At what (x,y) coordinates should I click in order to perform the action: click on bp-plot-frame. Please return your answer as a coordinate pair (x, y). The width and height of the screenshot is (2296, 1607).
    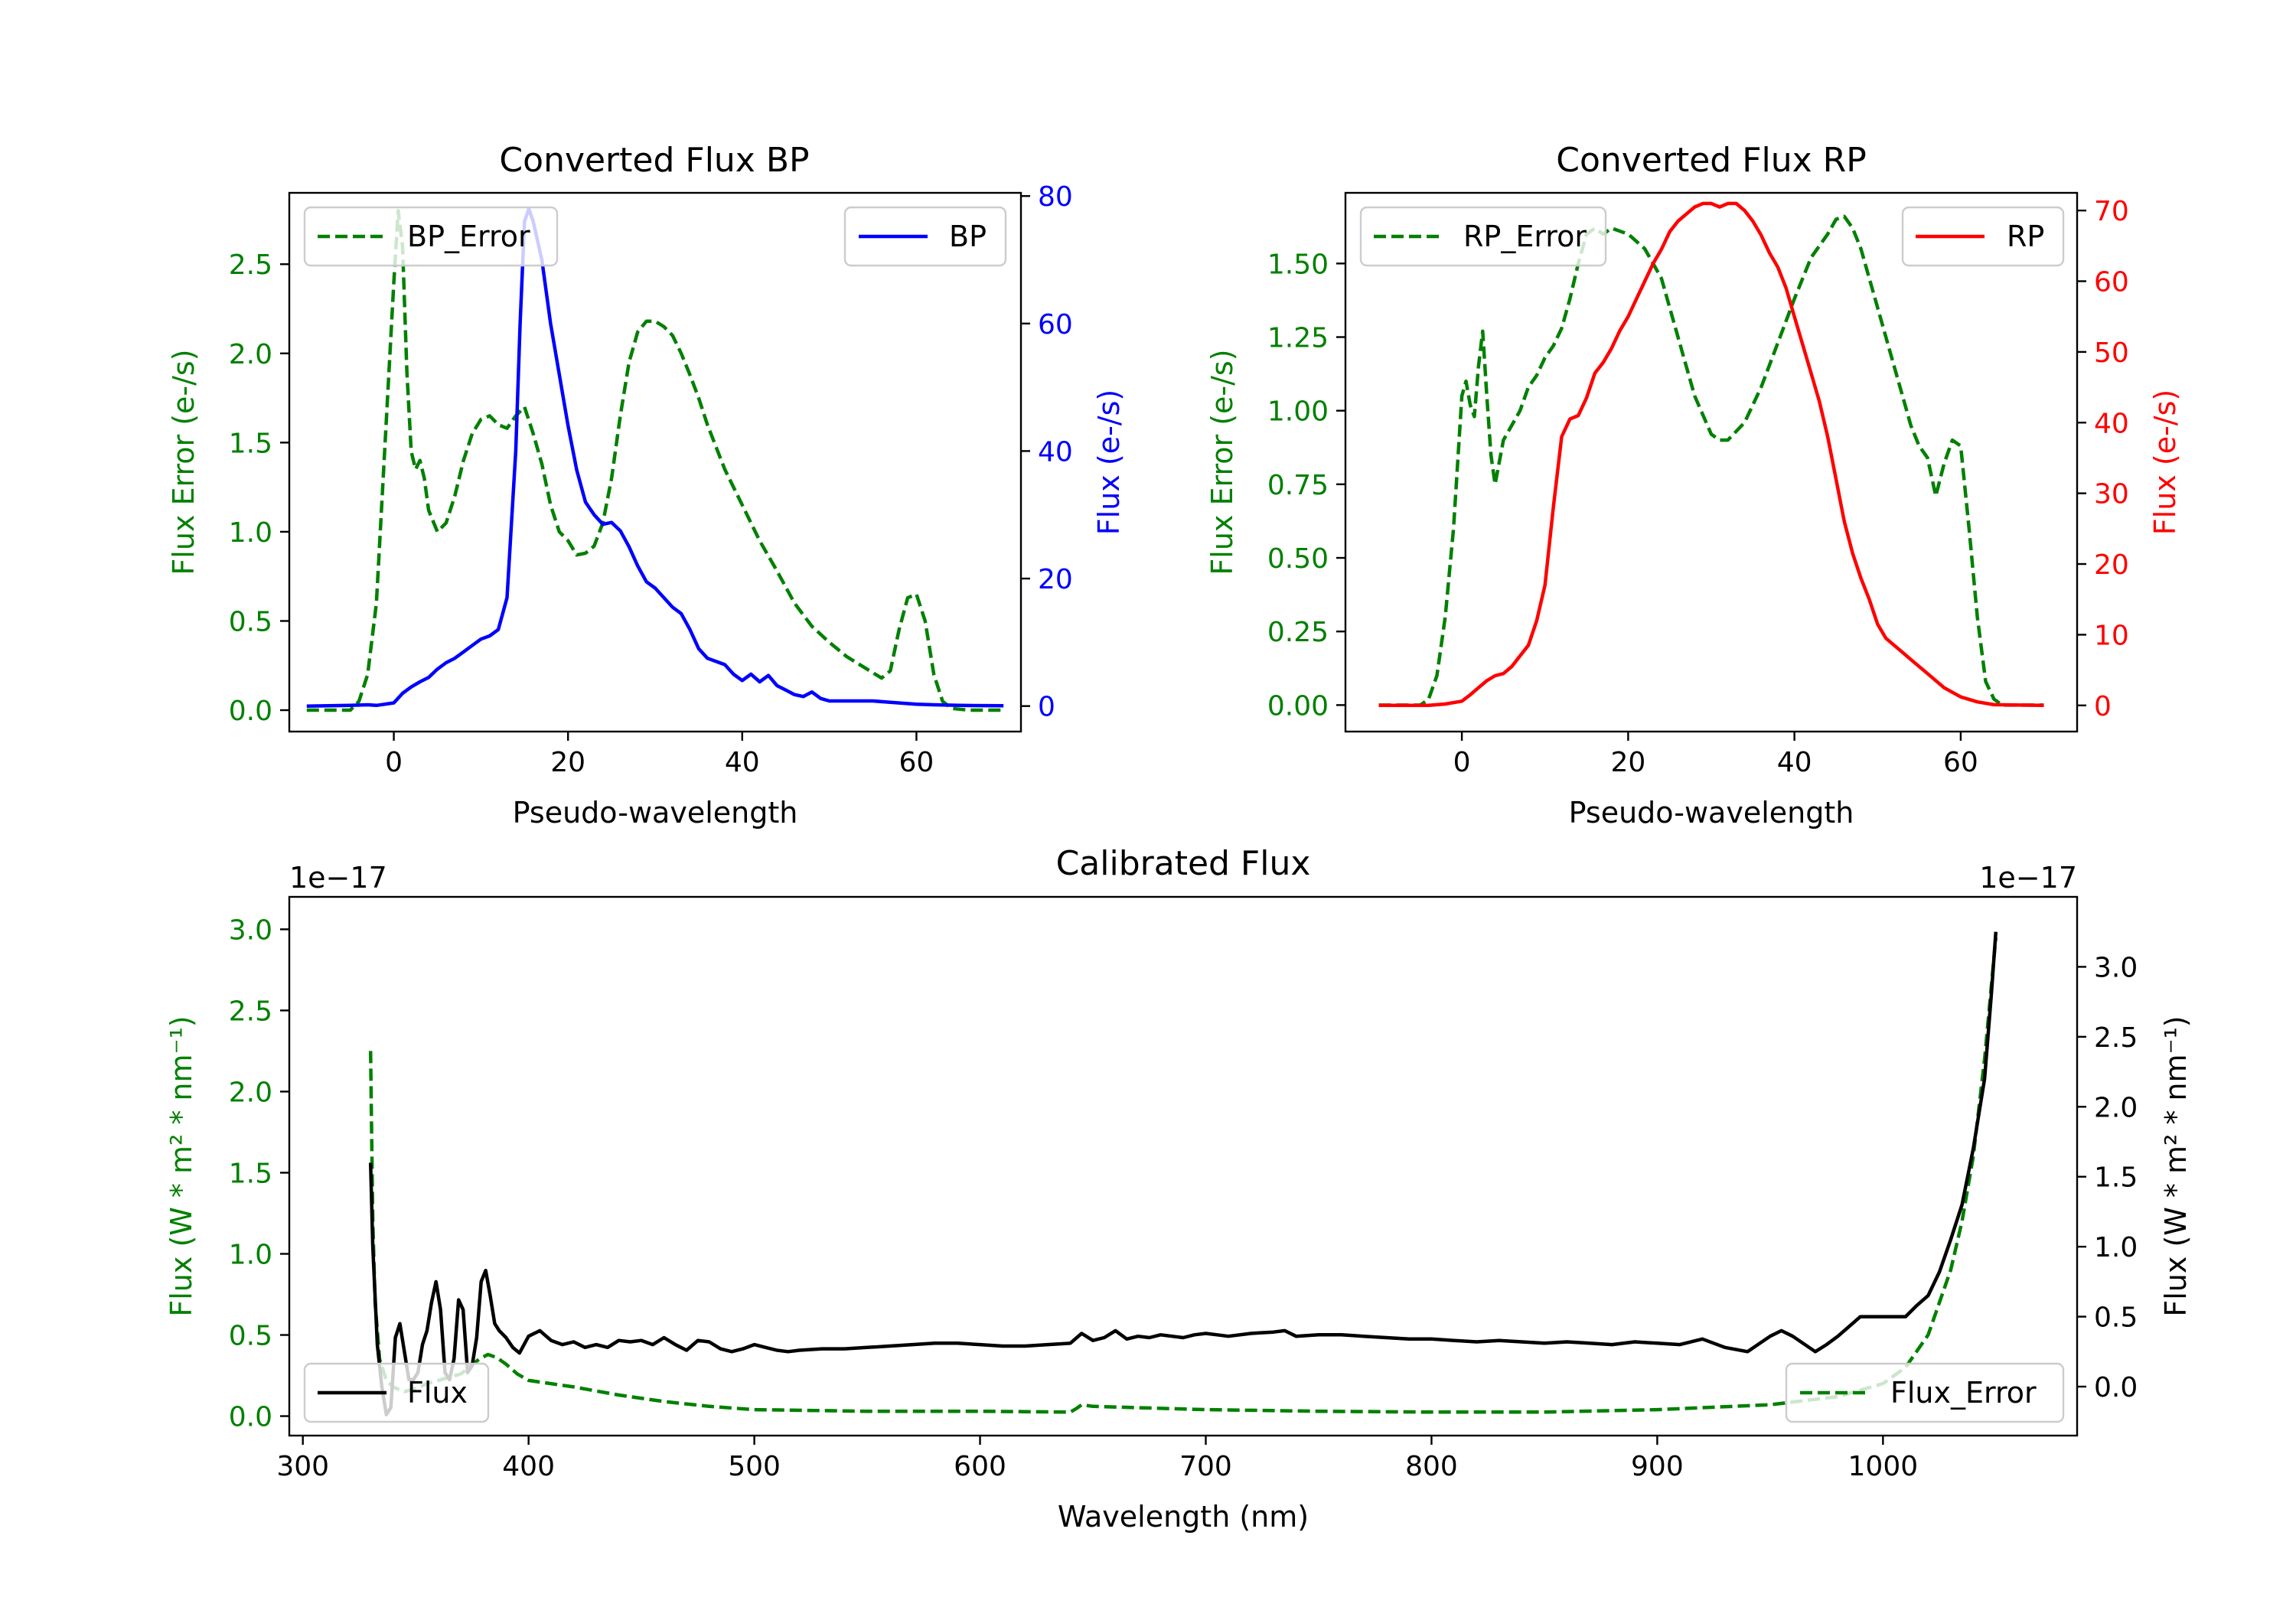
    Looking at the image, I should click on (655, 462).